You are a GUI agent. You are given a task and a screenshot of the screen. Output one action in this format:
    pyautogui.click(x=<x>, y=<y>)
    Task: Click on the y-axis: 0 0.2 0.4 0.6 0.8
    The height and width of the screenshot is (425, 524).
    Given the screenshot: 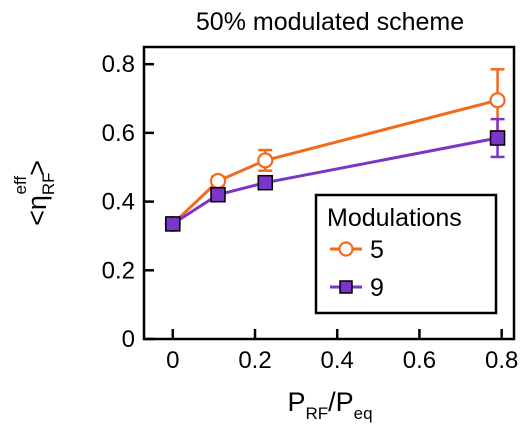 What is the action you would take?
    pyautogui.click(x=128, y=202)
    